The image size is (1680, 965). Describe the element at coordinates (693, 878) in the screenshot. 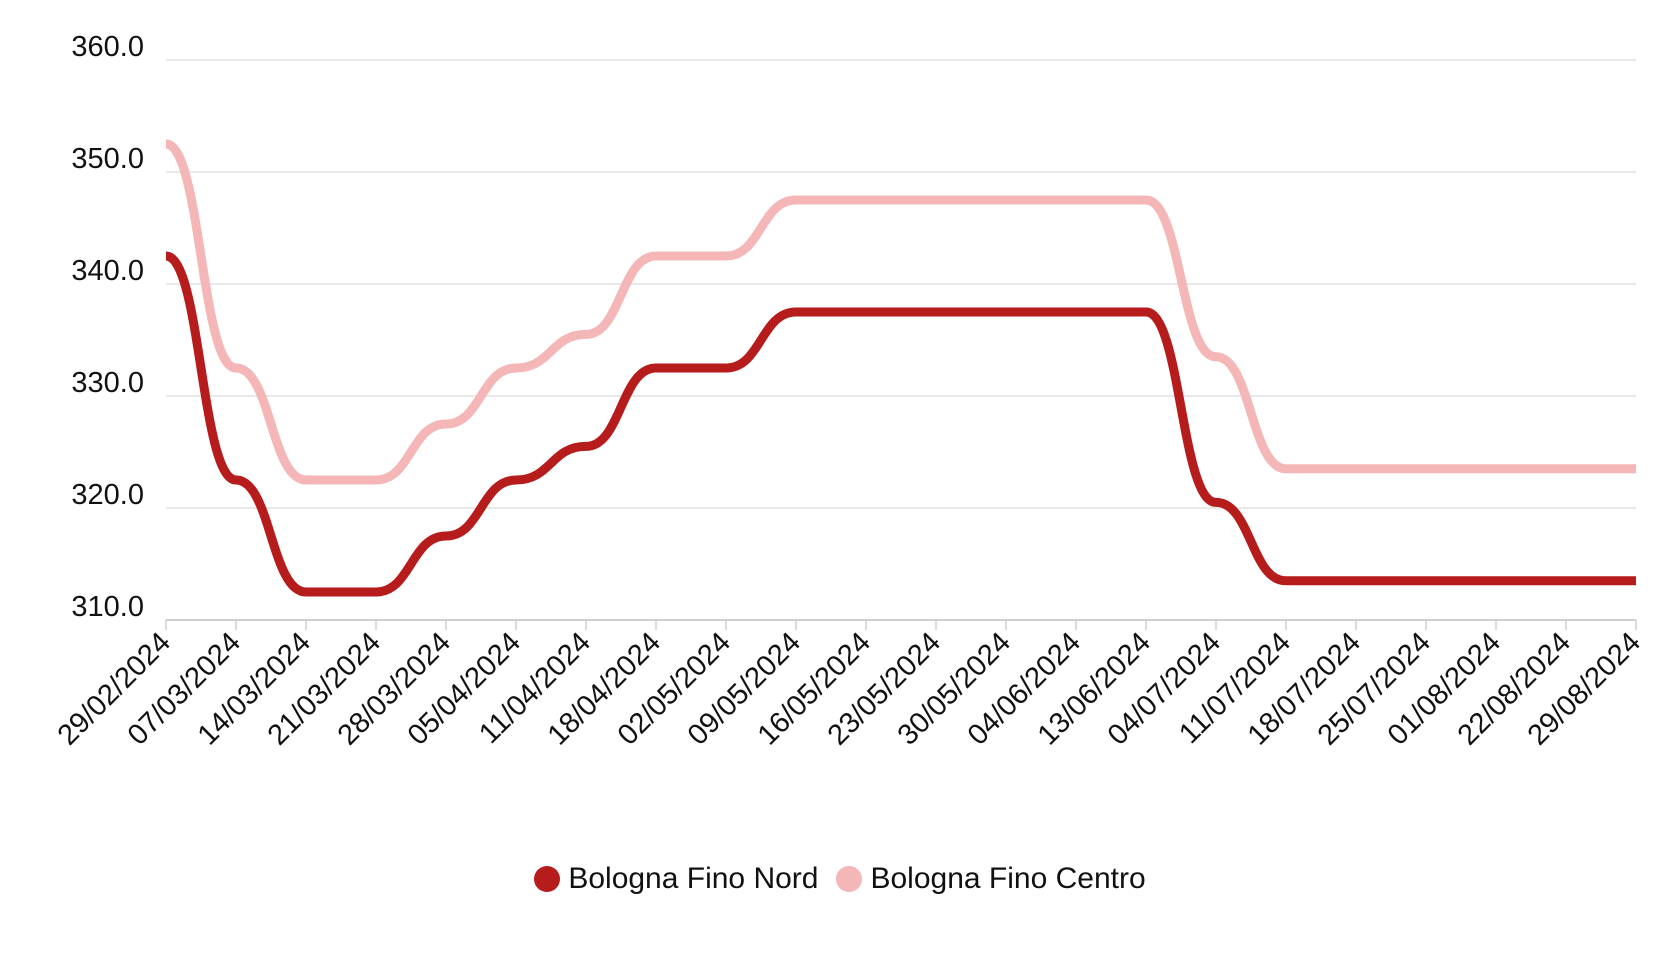

I see `legend-label-nord: Bologna Fino Nord` at that location.